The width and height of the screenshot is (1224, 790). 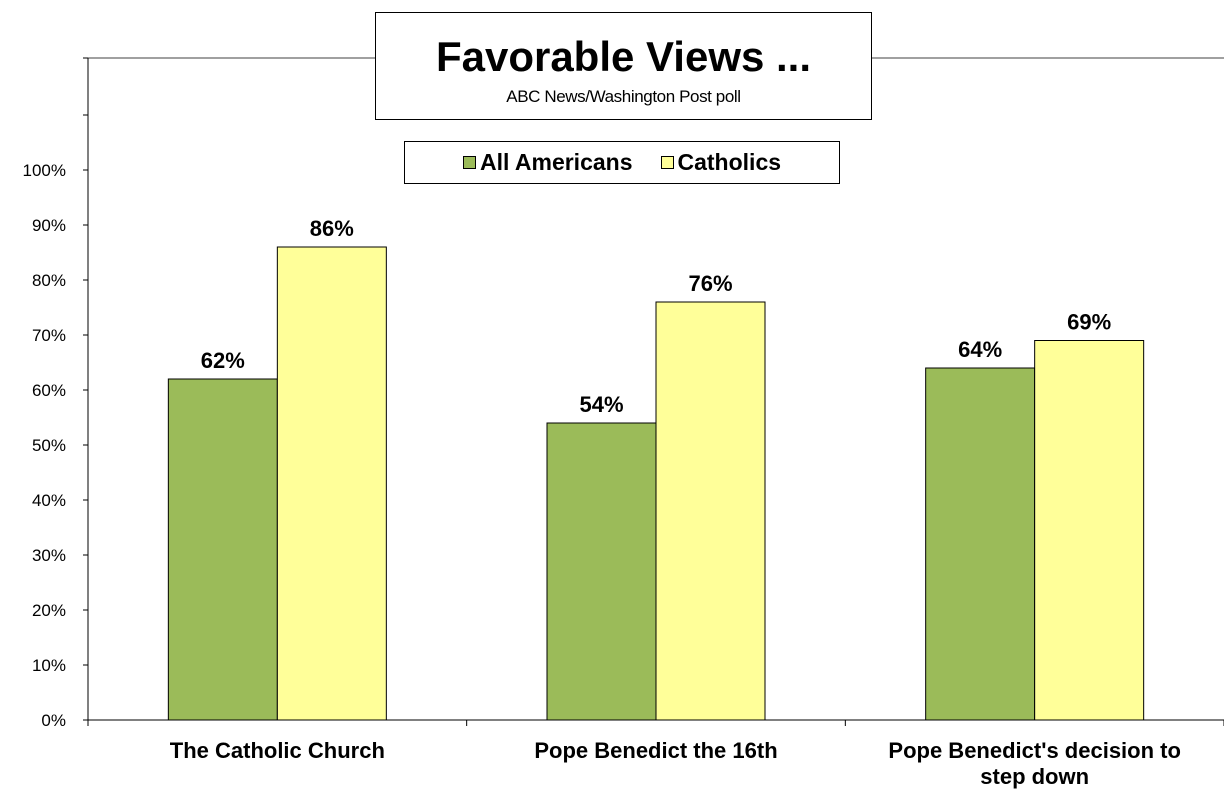 I want to click on y-axis-tick-label: 90%, so click(x=49, y=225).